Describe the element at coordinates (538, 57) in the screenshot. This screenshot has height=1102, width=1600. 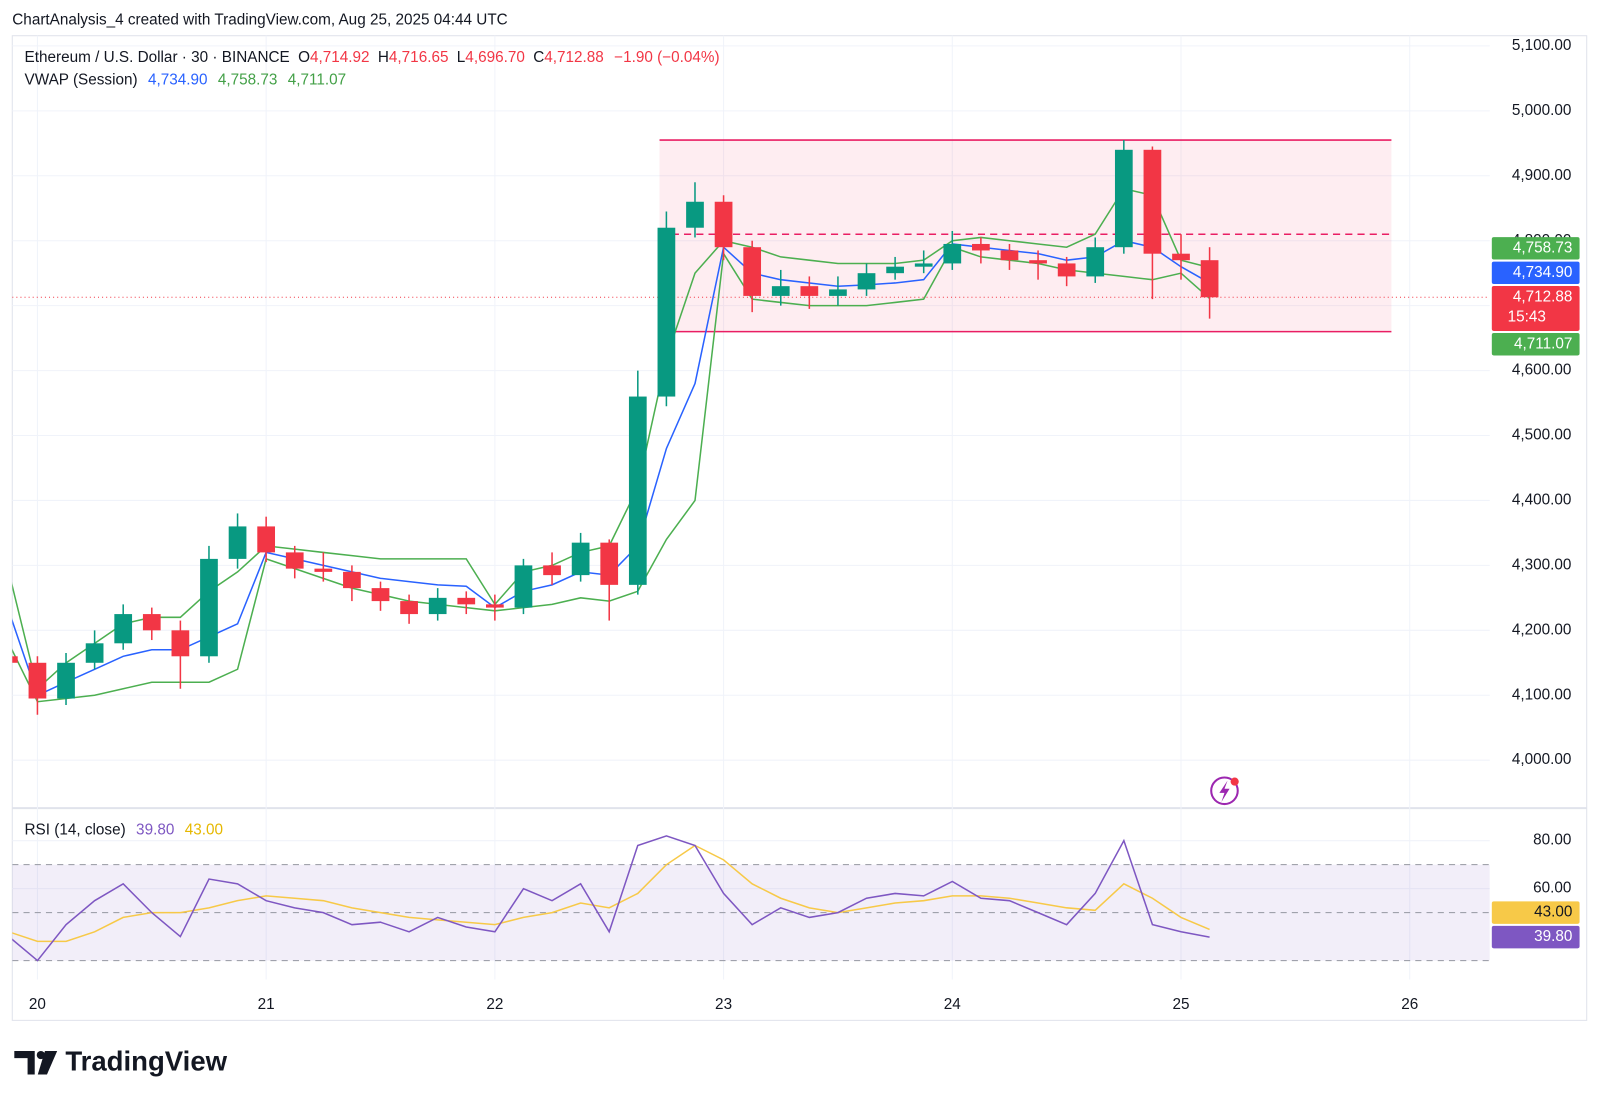
I see `ohlc-key: C` at that location.